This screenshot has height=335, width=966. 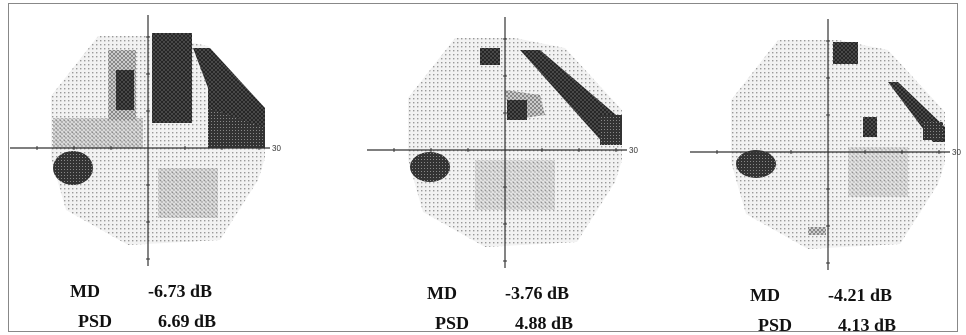 What do you see at coordinates (187, 321) in the screenshot?
I see `psd-value: 6.69 dB` at bounding box center [187, 321].